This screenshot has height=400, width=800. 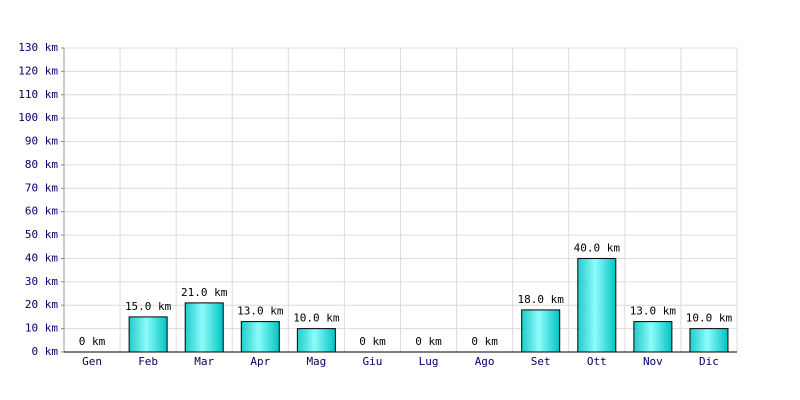 I want to click on y-tick-label: 0 km, so click(x=45, y=351).